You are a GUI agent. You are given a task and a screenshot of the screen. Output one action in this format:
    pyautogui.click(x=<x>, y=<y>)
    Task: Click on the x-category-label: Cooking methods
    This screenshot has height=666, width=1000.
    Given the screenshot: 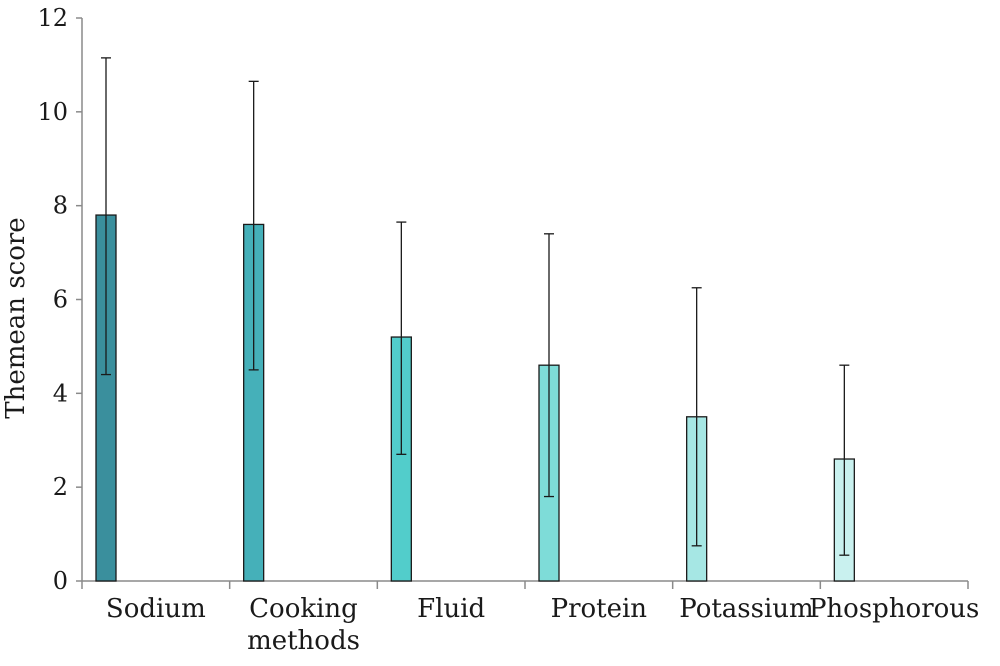 What is the action you would take?
    pyautogui.click(x=303, y=625)
    